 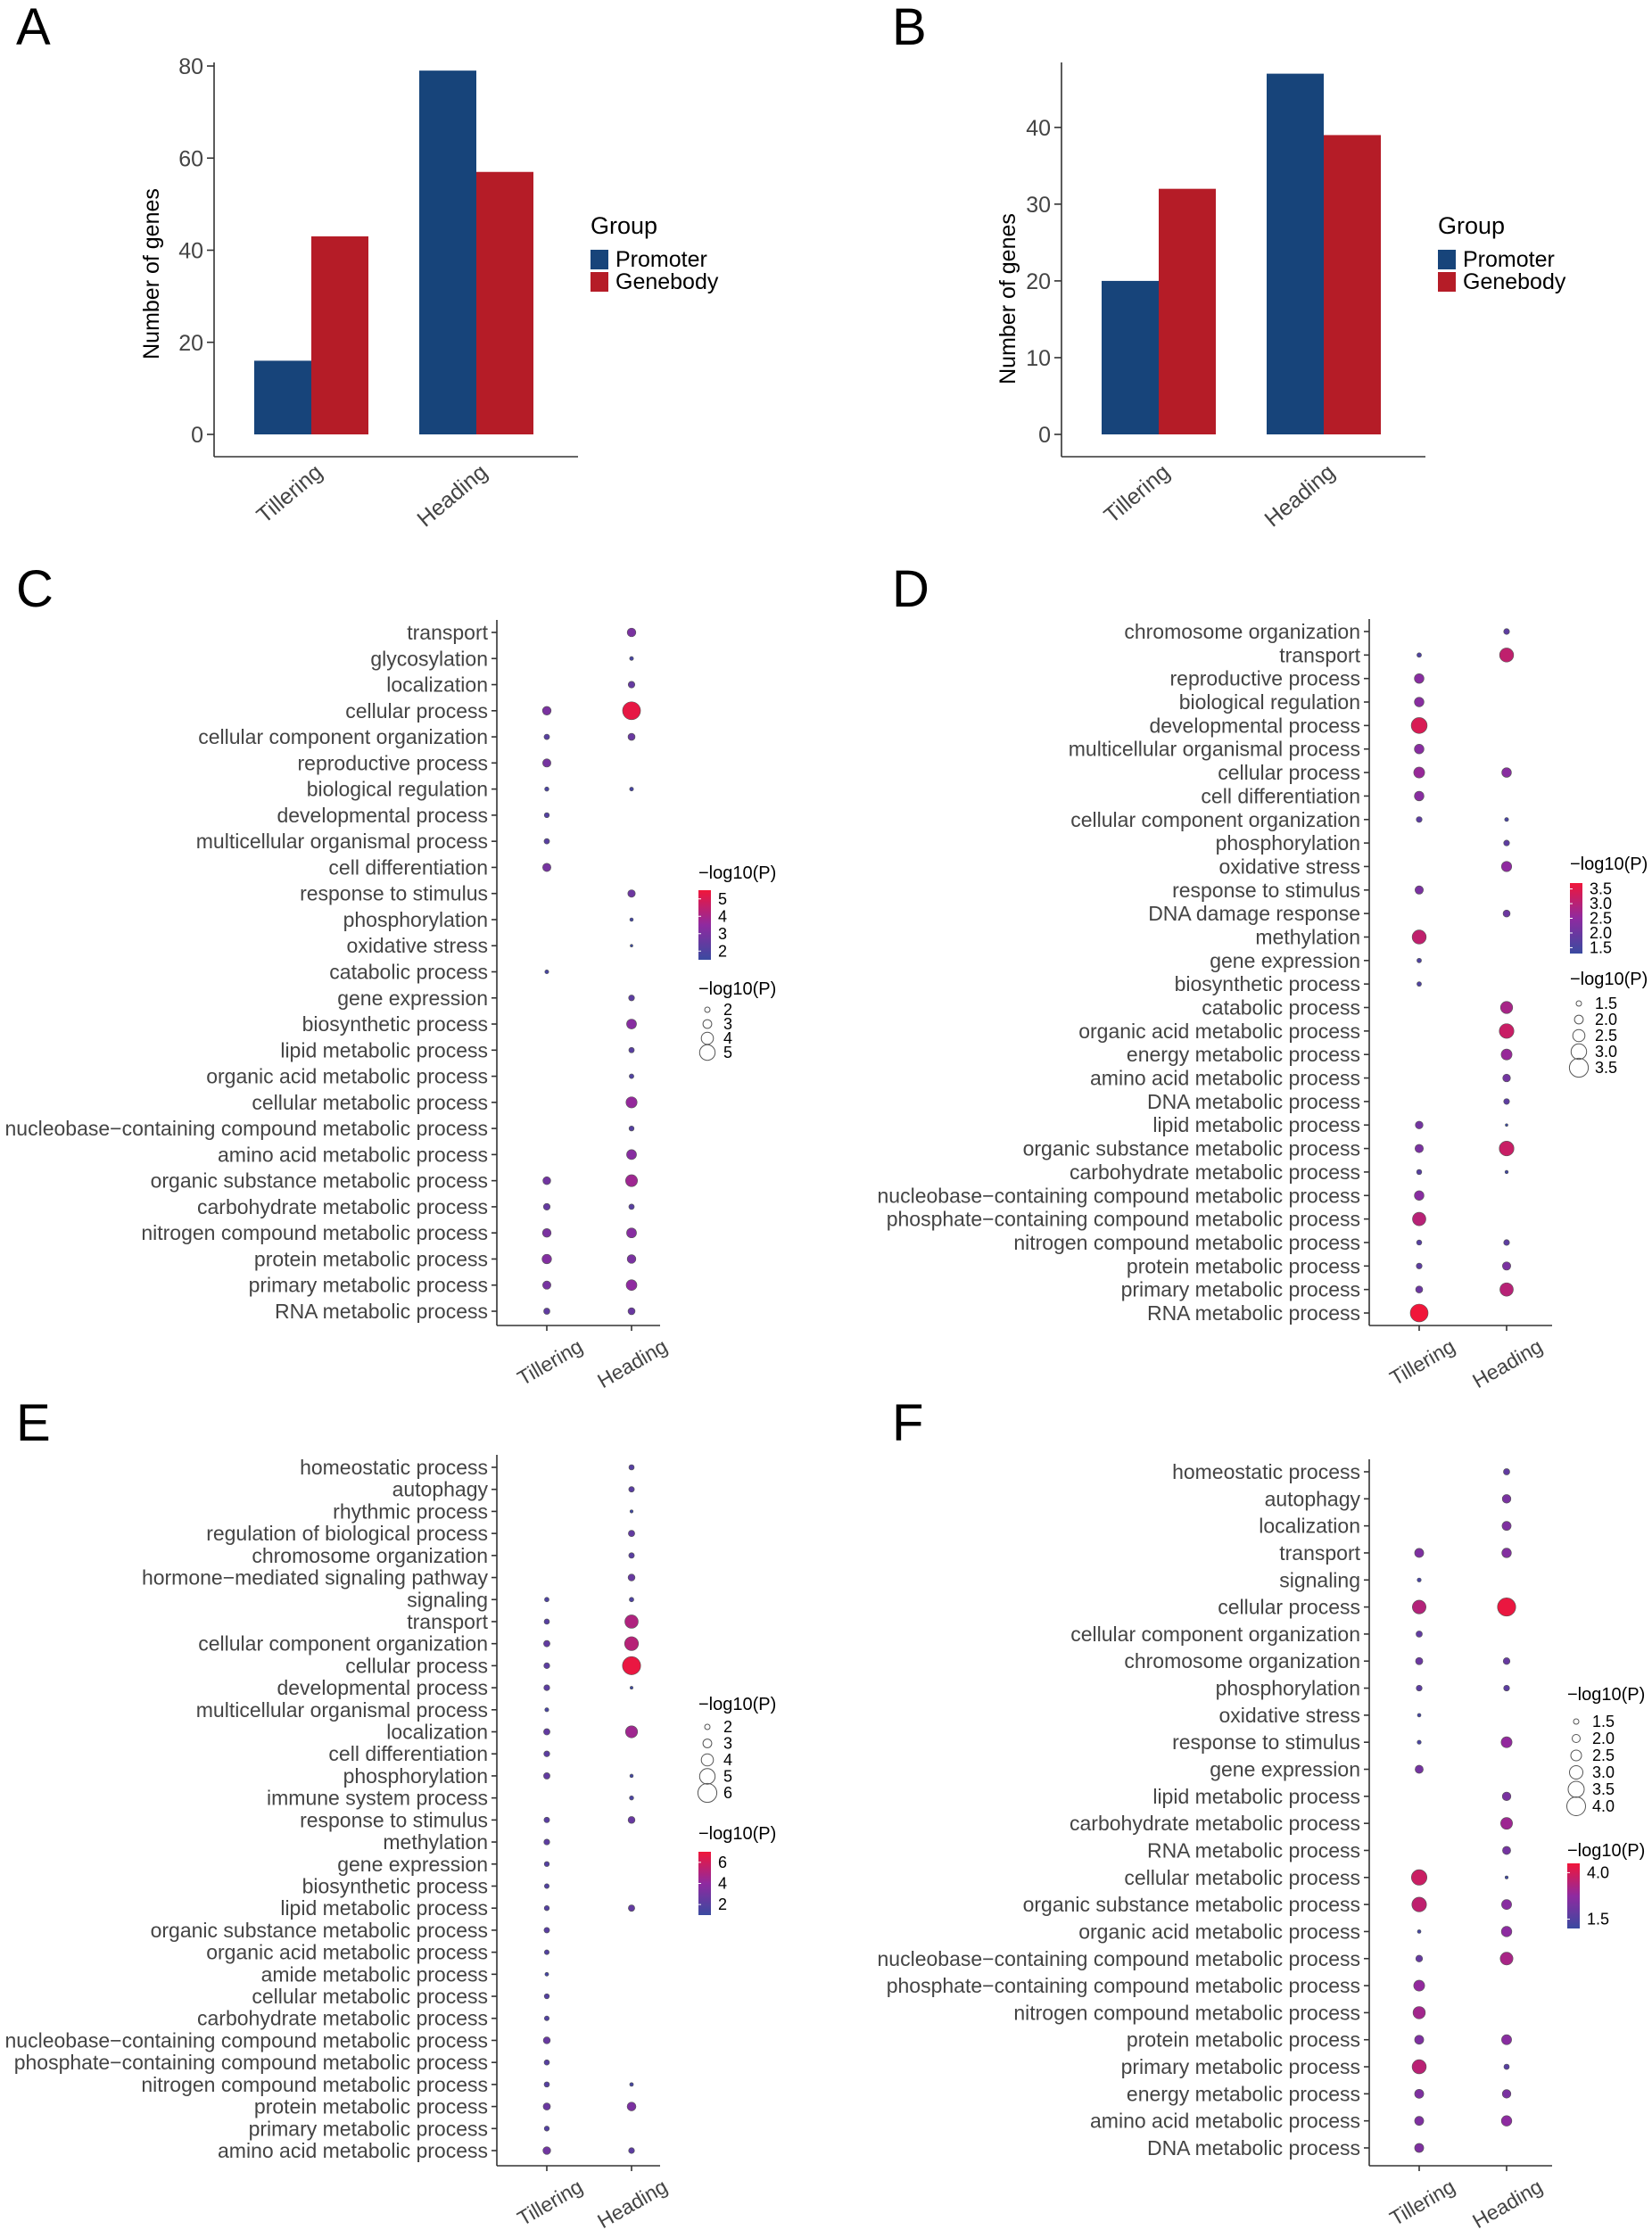 I want to click on y-tick-label: gene expression, so click(x=1285, y=1770).